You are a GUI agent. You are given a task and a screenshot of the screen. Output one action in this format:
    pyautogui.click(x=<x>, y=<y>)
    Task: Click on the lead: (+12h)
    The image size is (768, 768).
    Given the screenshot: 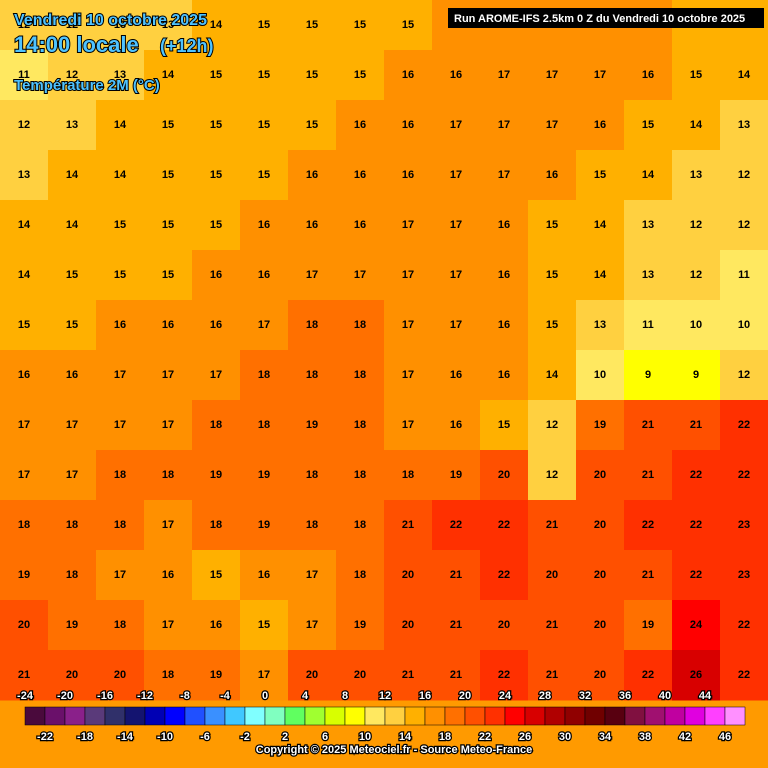 What is the action you would take?
    pyautogui.click(x=187, y=46)
    